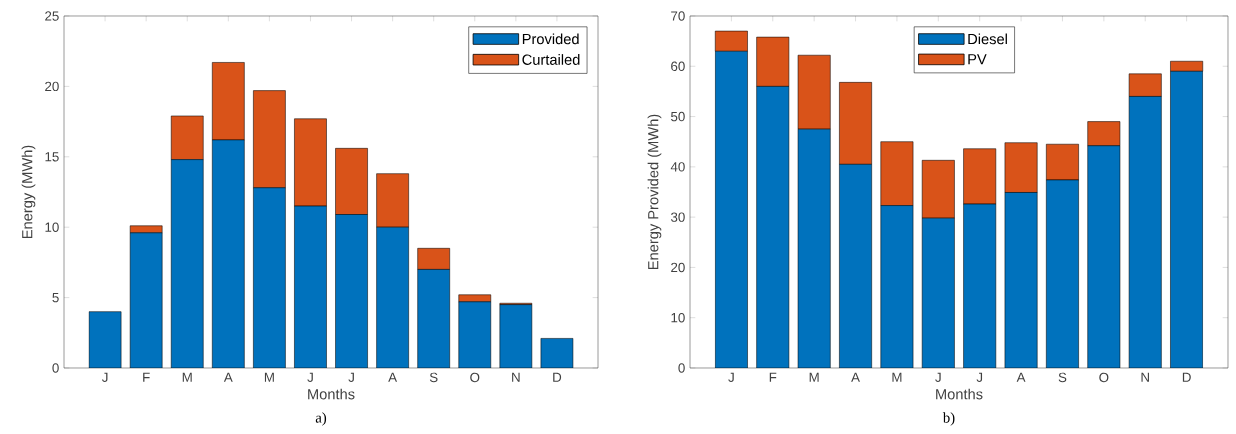 This screenshot has width=1236, height=434. Describe the element at coordinates (28, 192) in the screenshot. I see `y-axis-title: Energy (MWh)` at that location.